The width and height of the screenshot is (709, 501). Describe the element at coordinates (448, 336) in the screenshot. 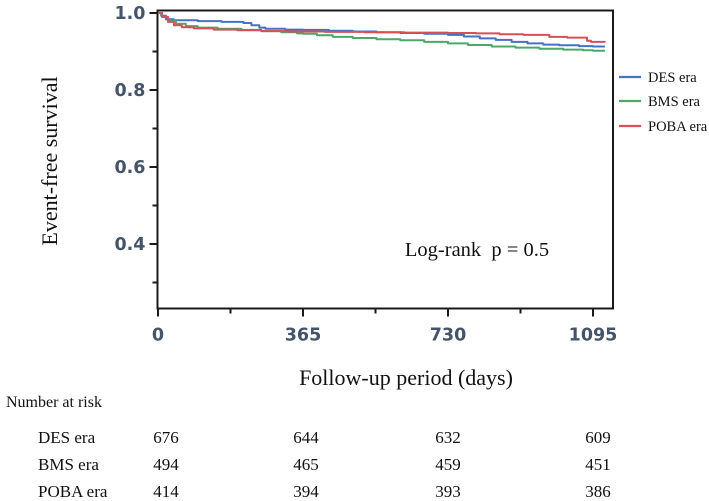

I see `x-tick-label: 730` at that location.